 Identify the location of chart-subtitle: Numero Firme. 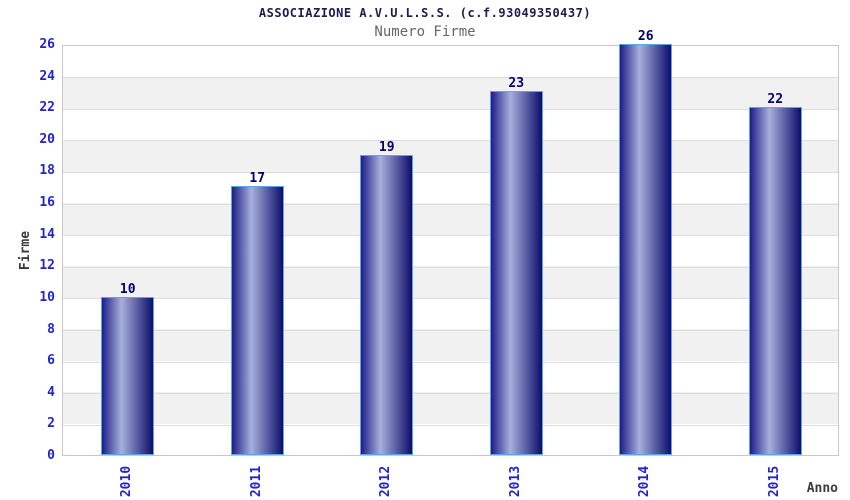
(425, 32).